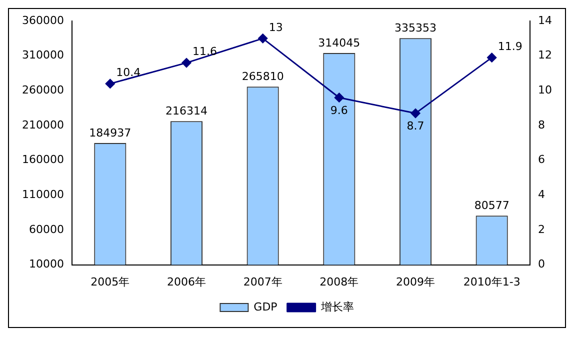 This screenshot has width=576, height=338. I want to click on data-label: 11.6, so click(204, 51).